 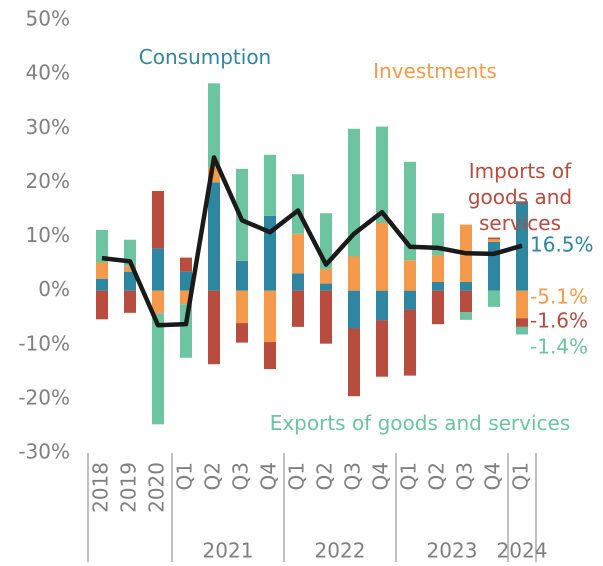 I want to click on group-label: 2021, so click(x=228, y=551).